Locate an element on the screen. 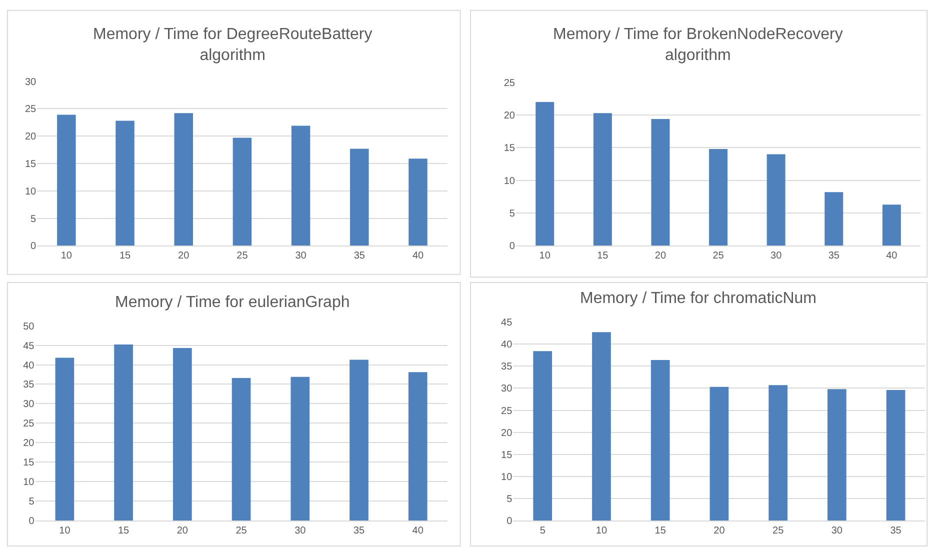  x-tick-label: 5 is located at coordinates (543, 531).